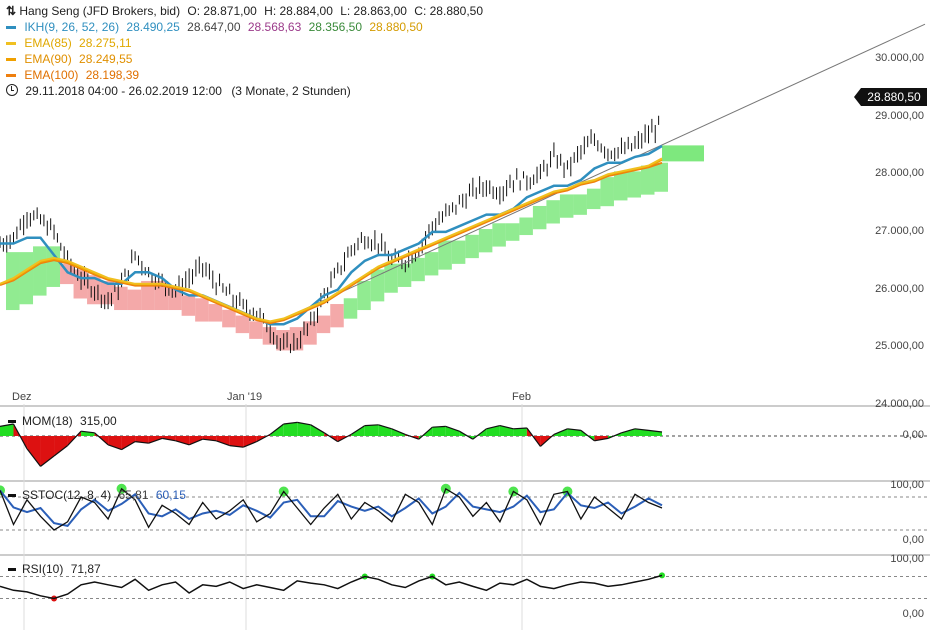 The height and width of the screenshot is (630, 930). What do you see at coordinates (48, 59) in the screenshot?
I see `ema90-label: EMA(90)` at bounding box center [48, 59].